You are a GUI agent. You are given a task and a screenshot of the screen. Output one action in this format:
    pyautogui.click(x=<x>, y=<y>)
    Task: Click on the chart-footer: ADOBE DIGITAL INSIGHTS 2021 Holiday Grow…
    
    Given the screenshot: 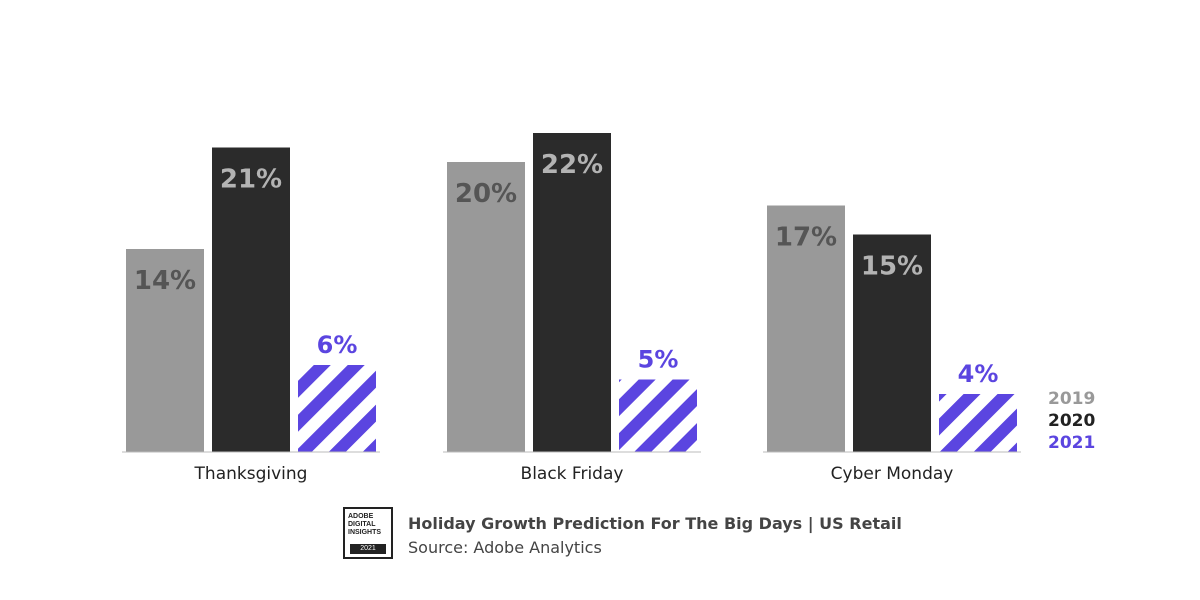 What is the action you would take?
    pyautogui.click(x=643, y=535)
    